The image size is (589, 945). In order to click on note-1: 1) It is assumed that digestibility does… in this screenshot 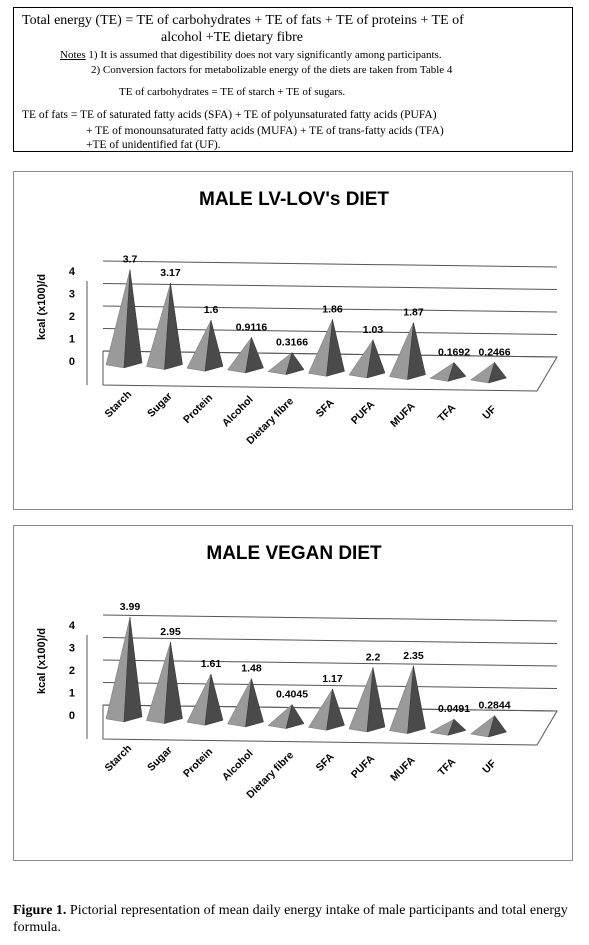, I will do `click(263, 55)`.